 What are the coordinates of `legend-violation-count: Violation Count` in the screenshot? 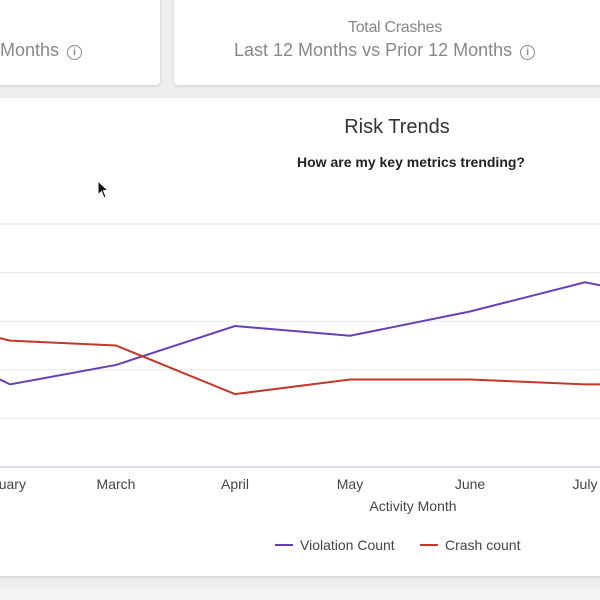 It's located at (335, 545).